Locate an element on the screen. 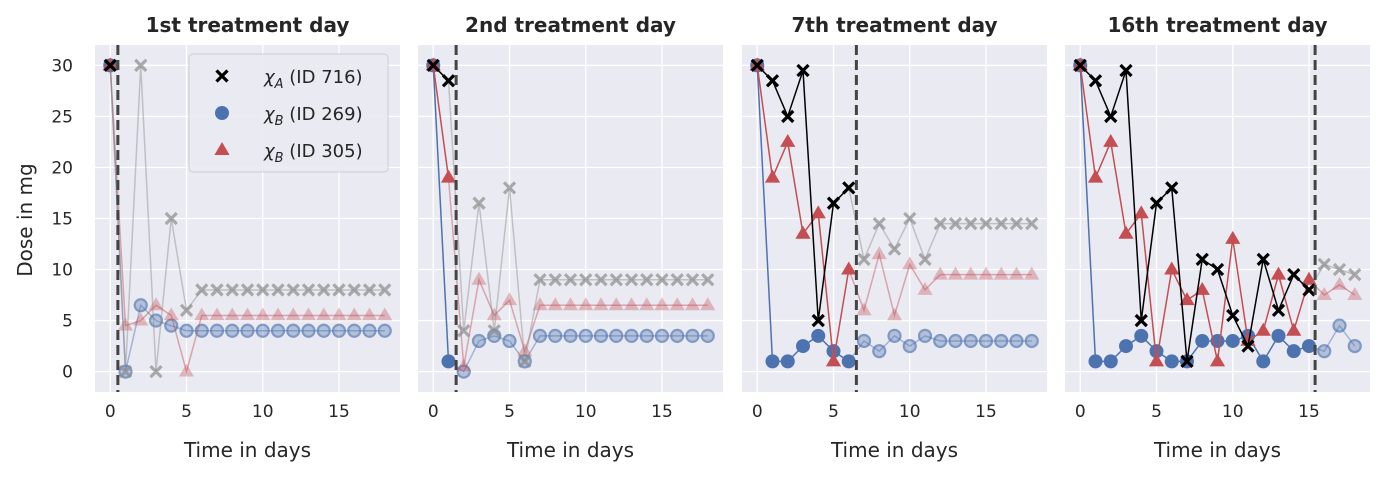 The height and width of the screenshot is (478, 1385). panel-title: 2nd treatment day is located at coordinates (570, 25).